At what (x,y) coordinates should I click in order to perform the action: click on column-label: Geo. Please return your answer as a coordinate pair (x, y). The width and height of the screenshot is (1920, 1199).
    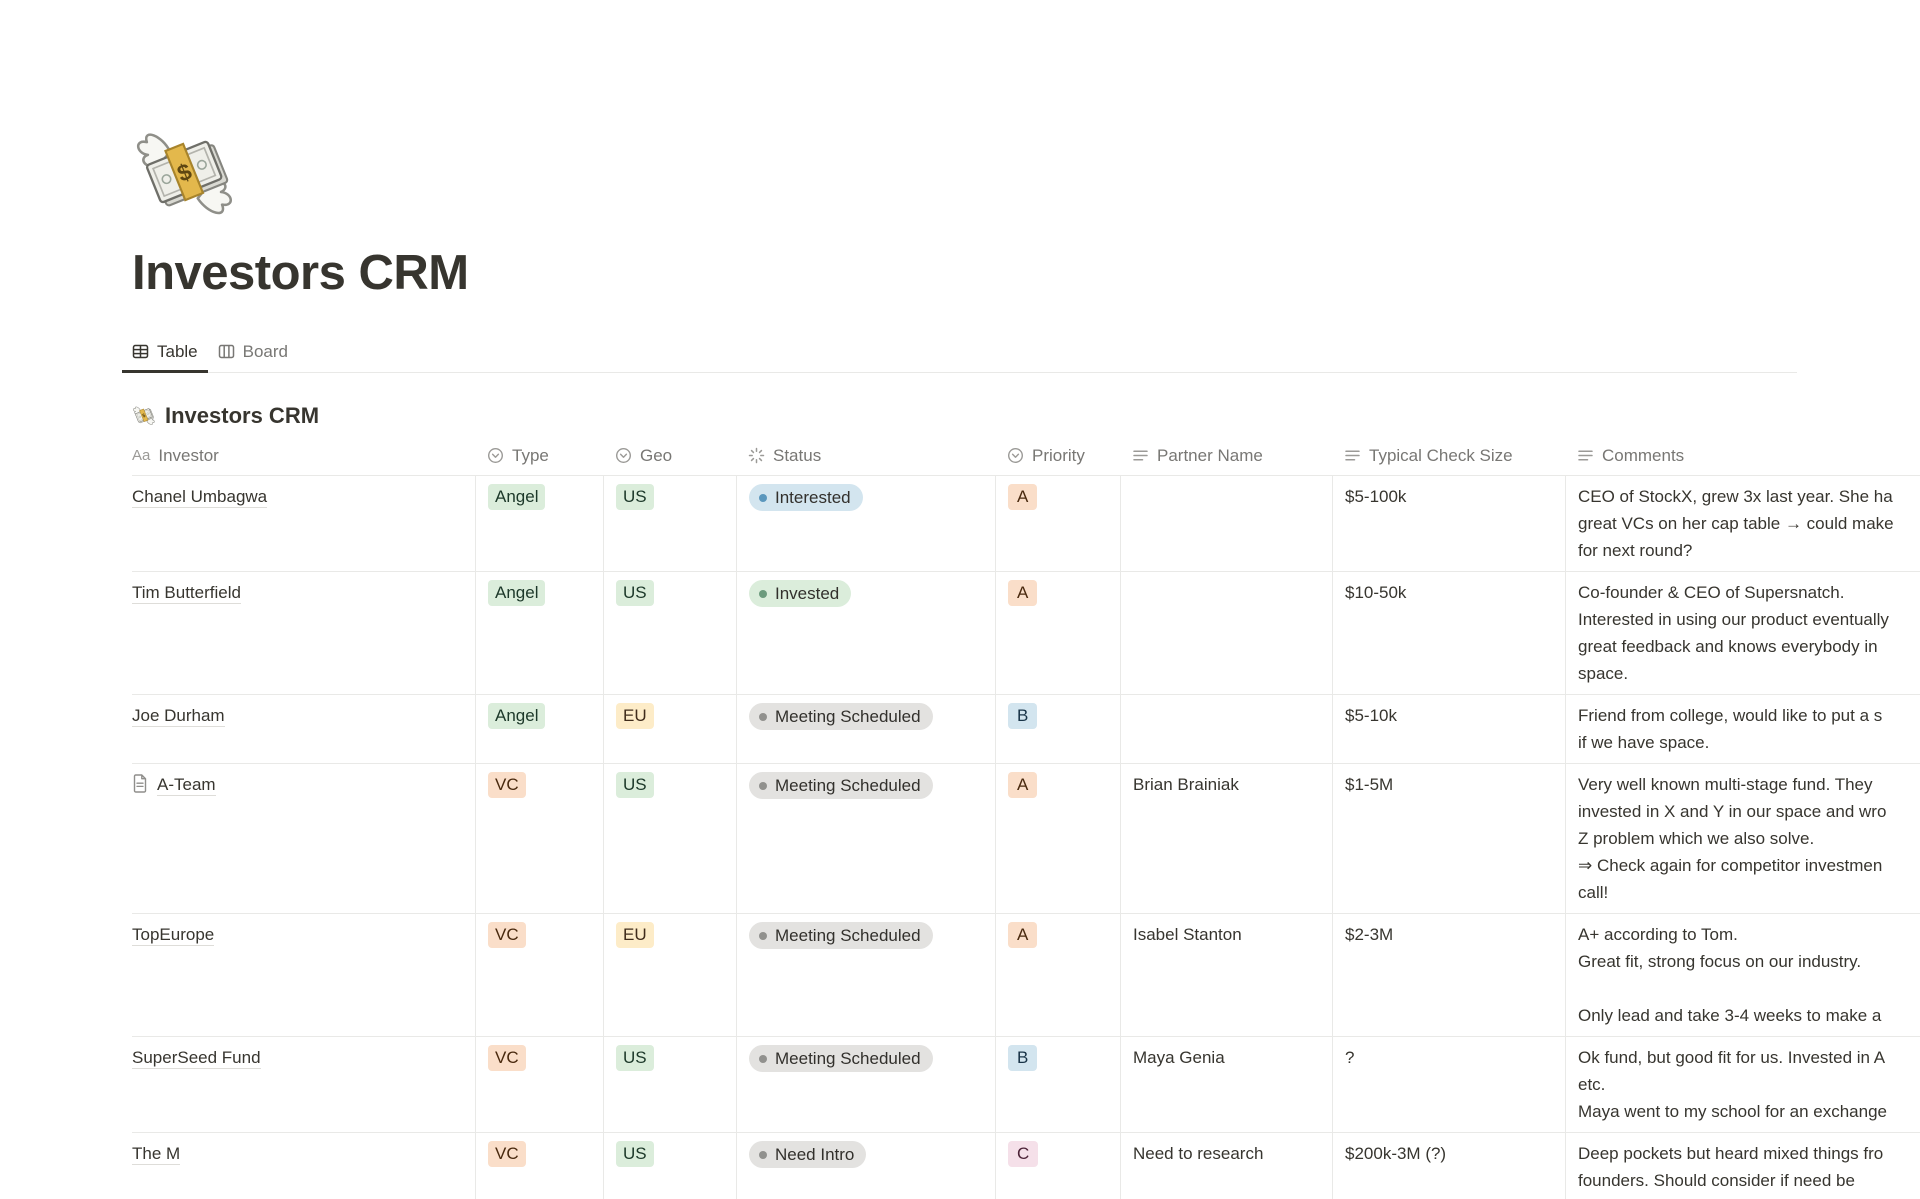
    Looking at the image, I should click on (656, 455).